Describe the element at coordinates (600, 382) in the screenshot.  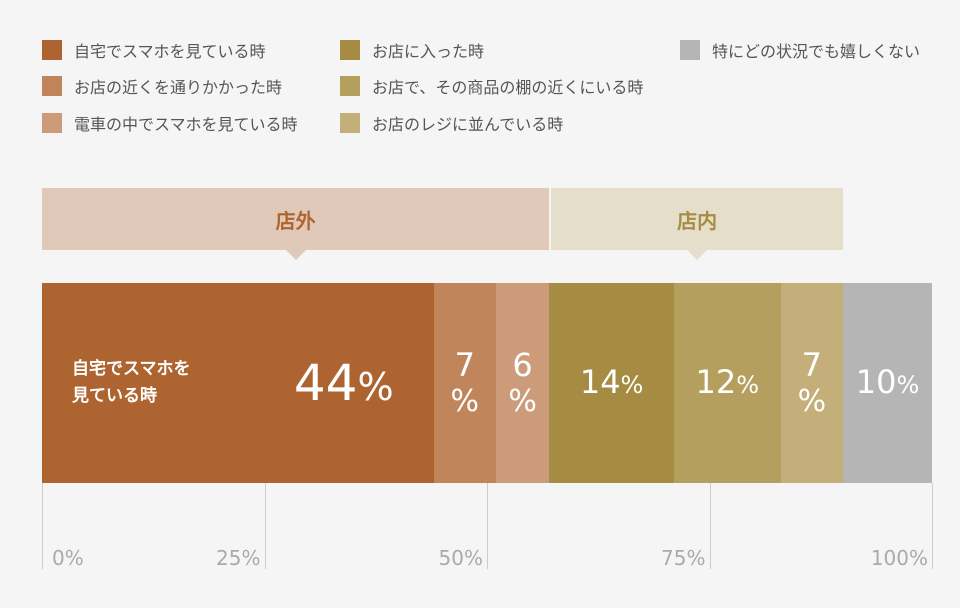
I see `segment-value-number: 14` at that location.